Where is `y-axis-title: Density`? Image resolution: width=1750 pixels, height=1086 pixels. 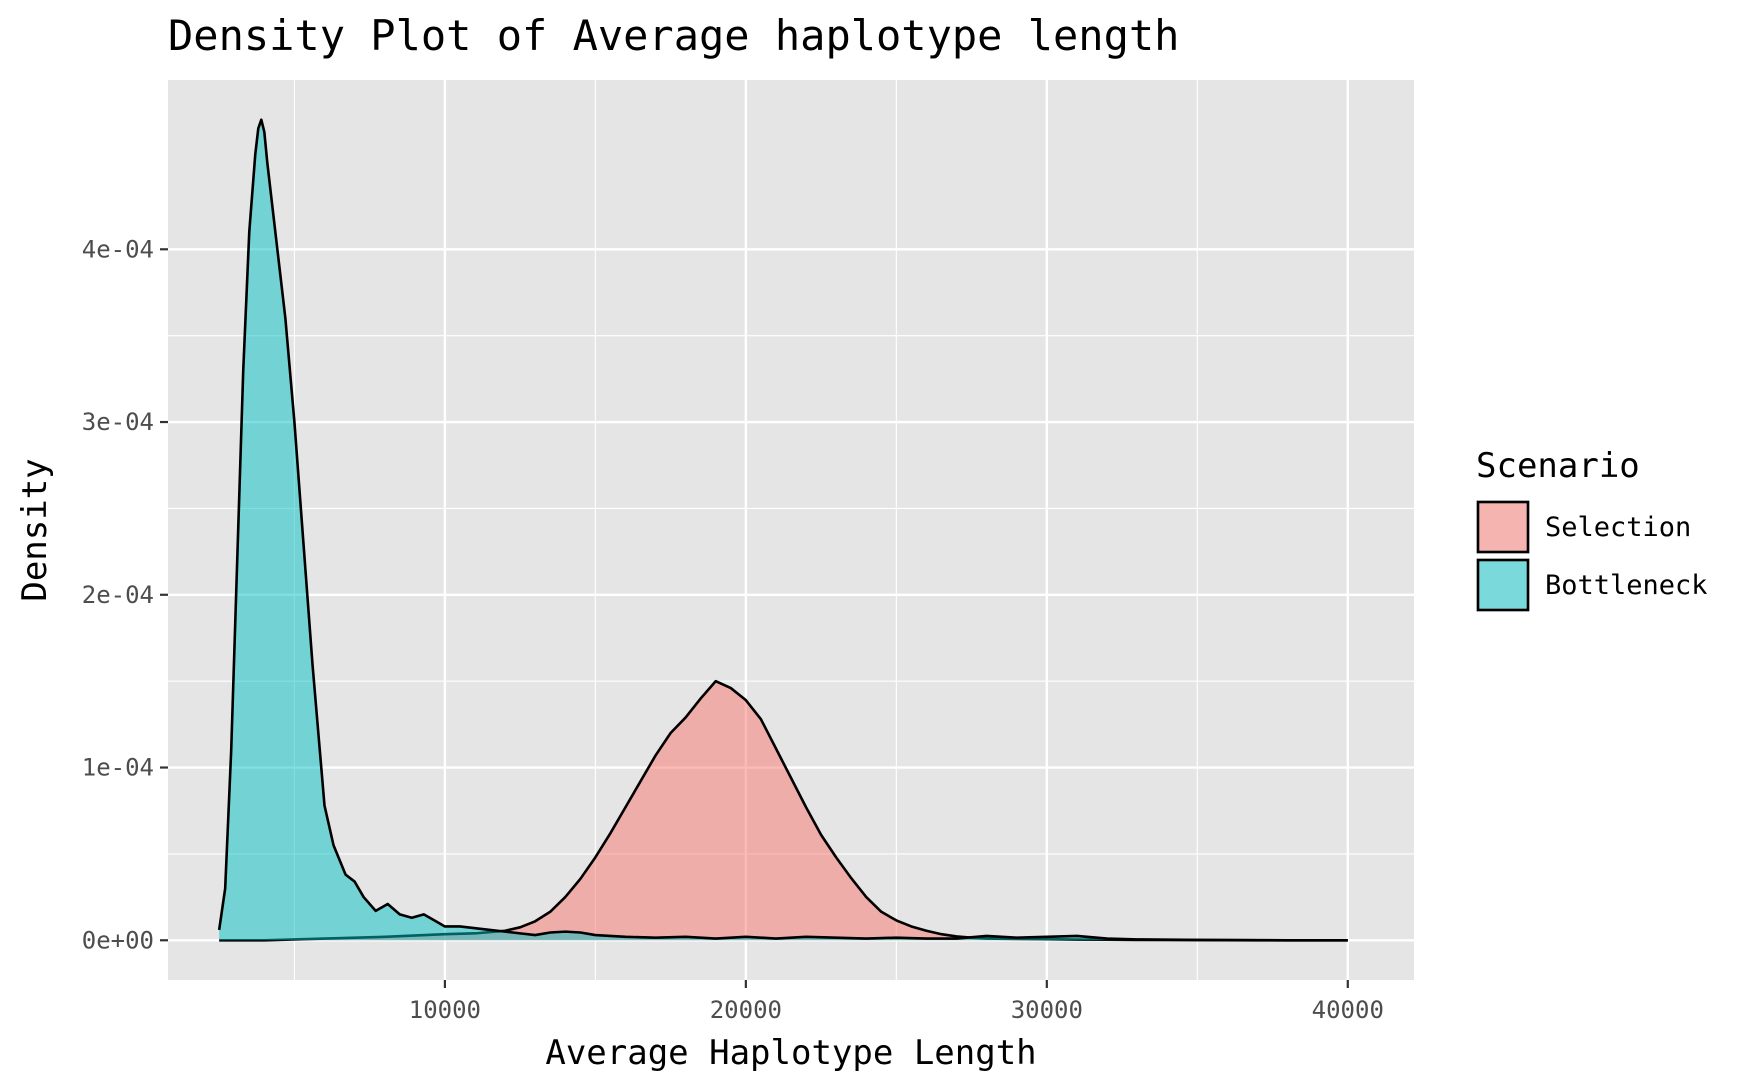
y-axis-title: Density is located at coordinates (35, 529).